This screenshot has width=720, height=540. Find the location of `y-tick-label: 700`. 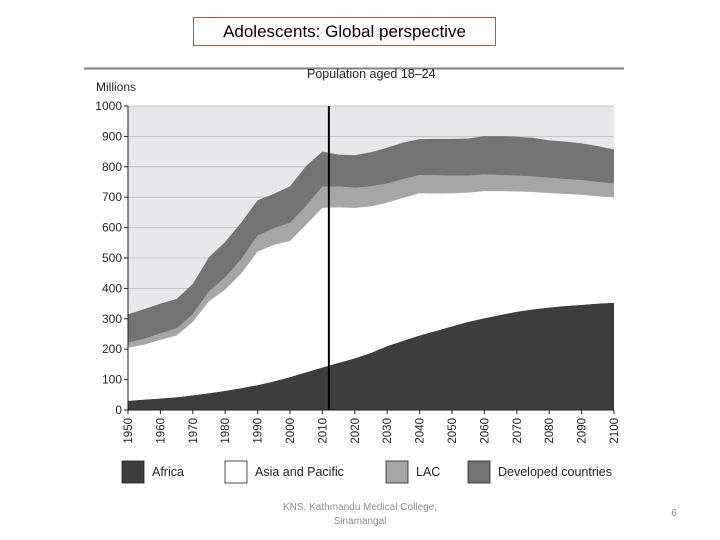

y-tick-label: 700 is located at coordinates (112, 197).